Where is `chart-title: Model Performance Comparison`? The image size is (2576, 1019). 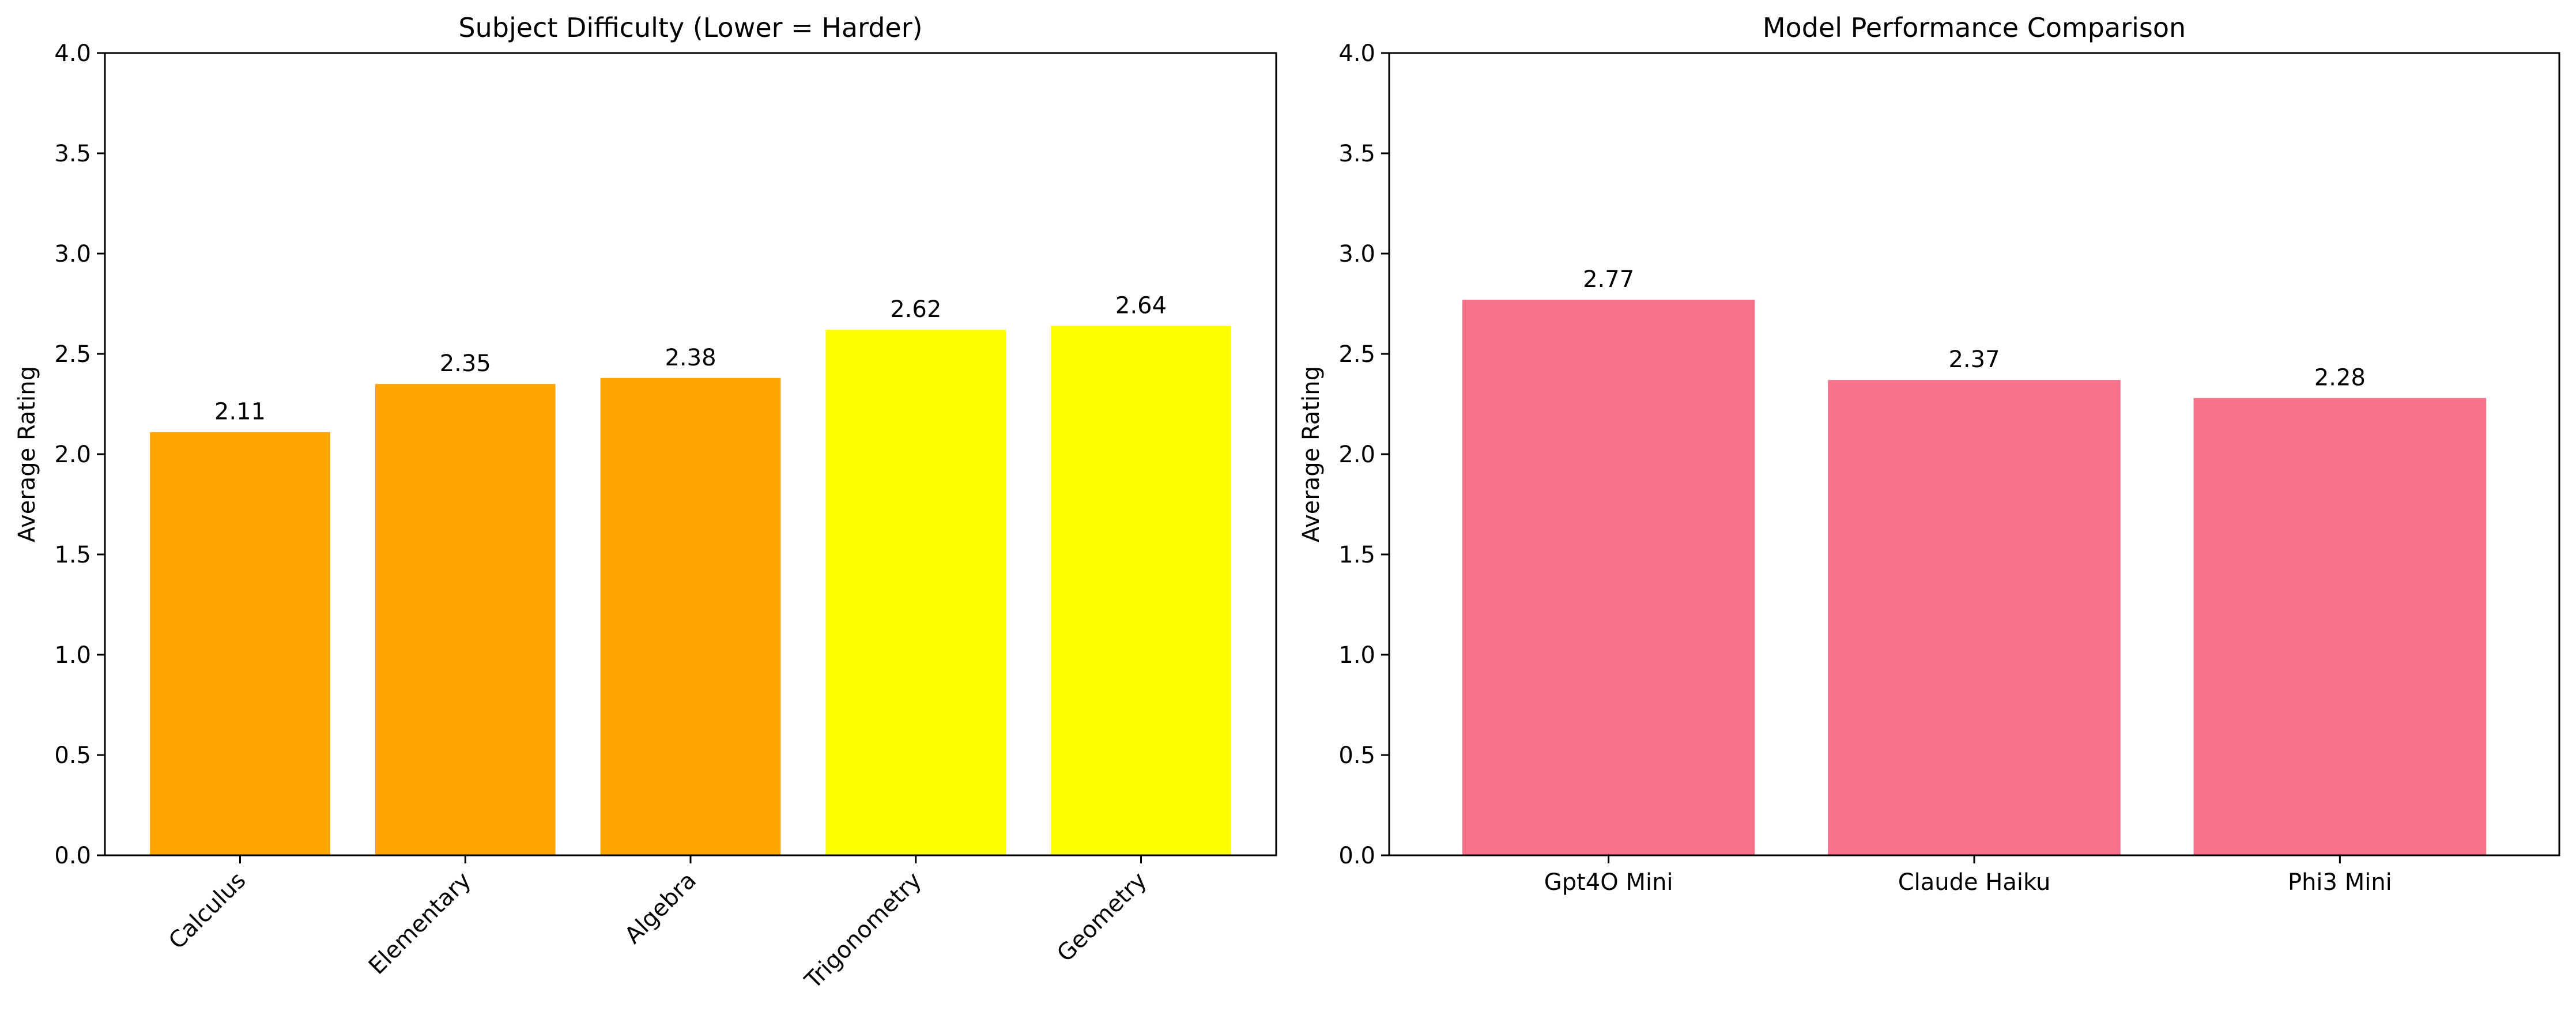
chart-title: Model Performance Comparison is located at coordinates (1974, 27).